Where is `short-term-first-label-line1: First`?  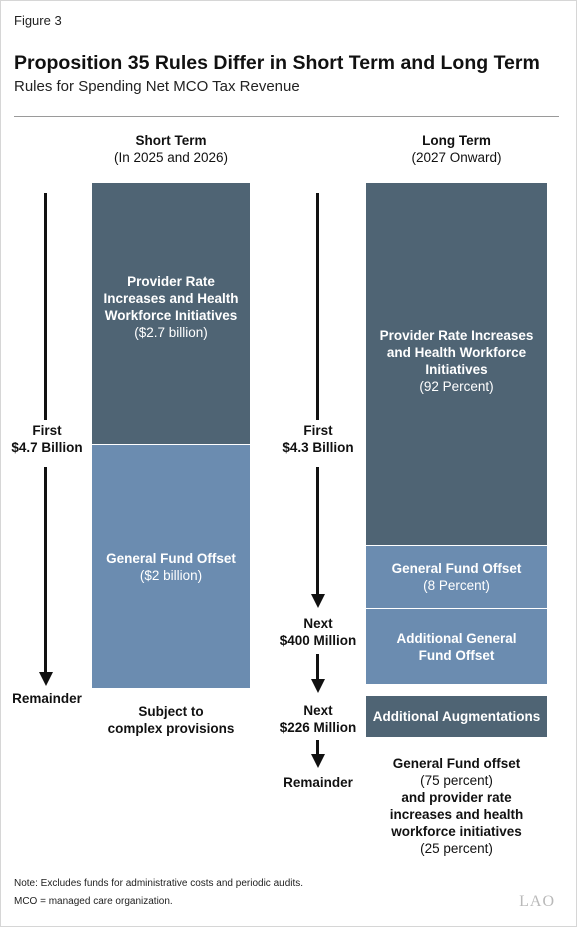 short-term-first-label-line1: First is located at coordinates (47, 430).